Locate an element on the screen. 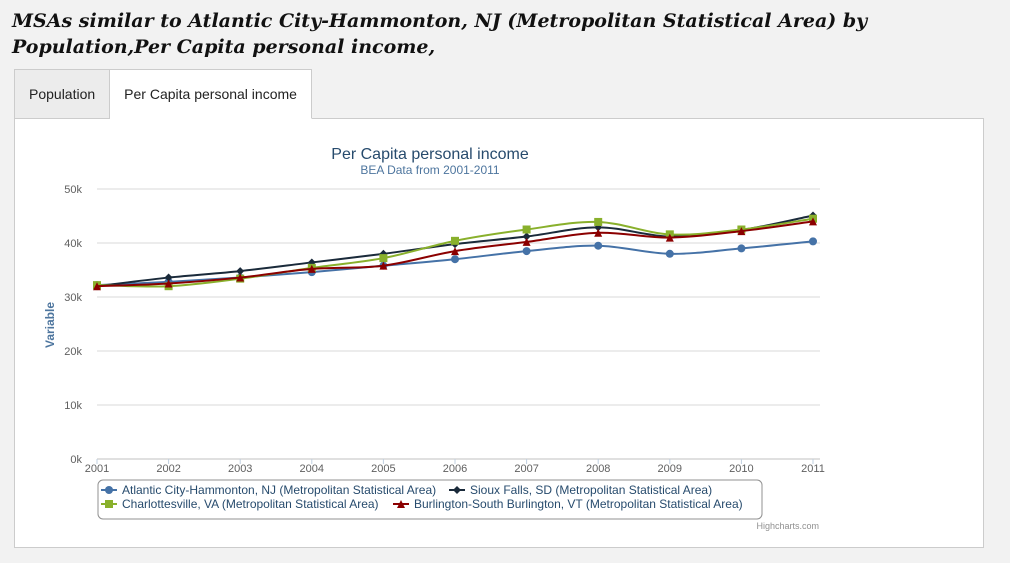 Image resolution: width=1010 pixels, height=563 pixels. x-tick-label: 2005 is located at coordinates (383, 469).